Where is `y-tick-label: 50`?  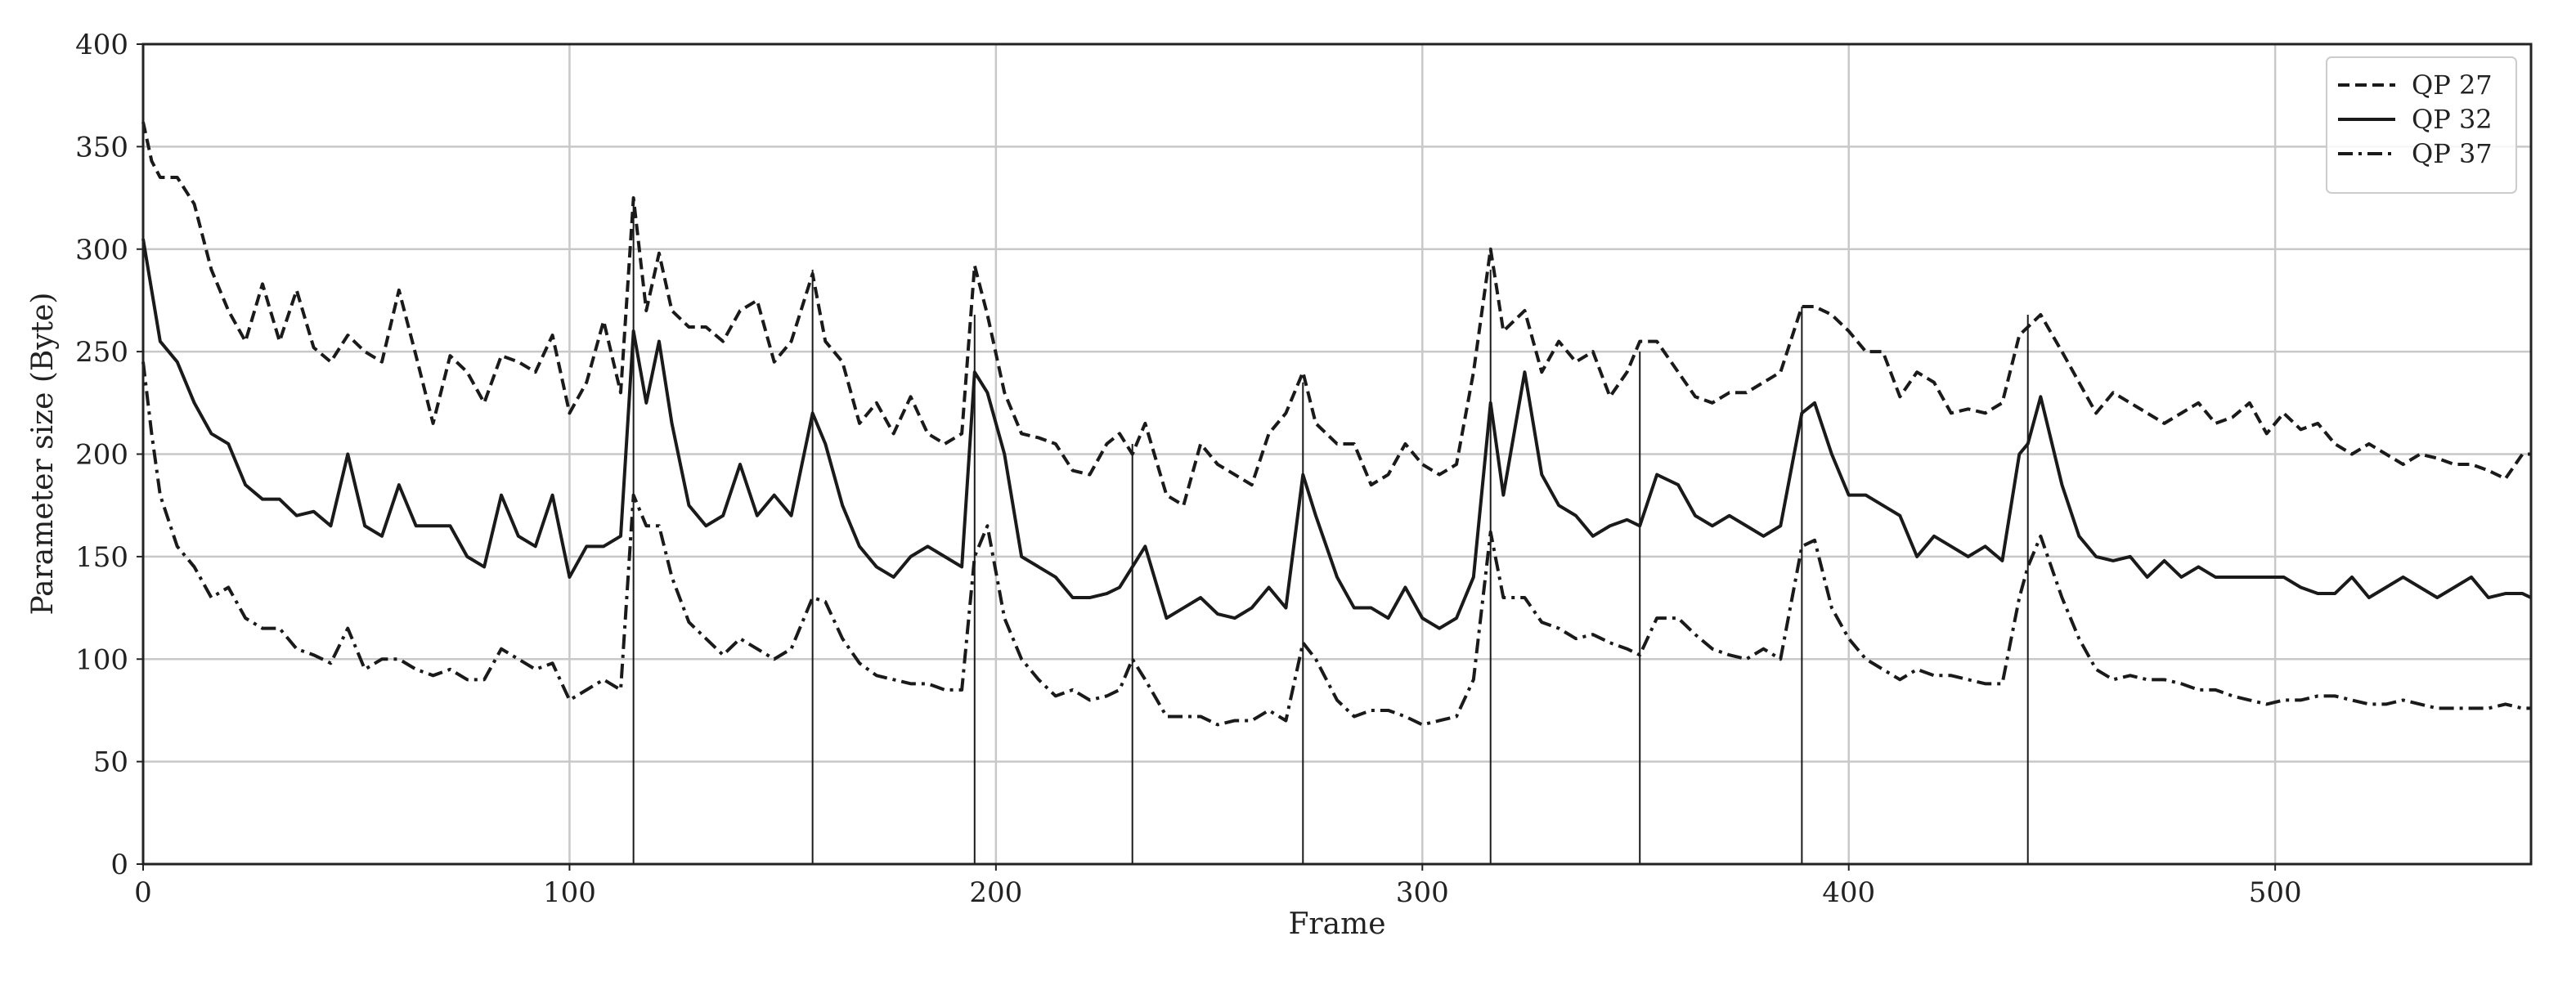
y-tick-label: 50 is located at coordinates (111, 762).